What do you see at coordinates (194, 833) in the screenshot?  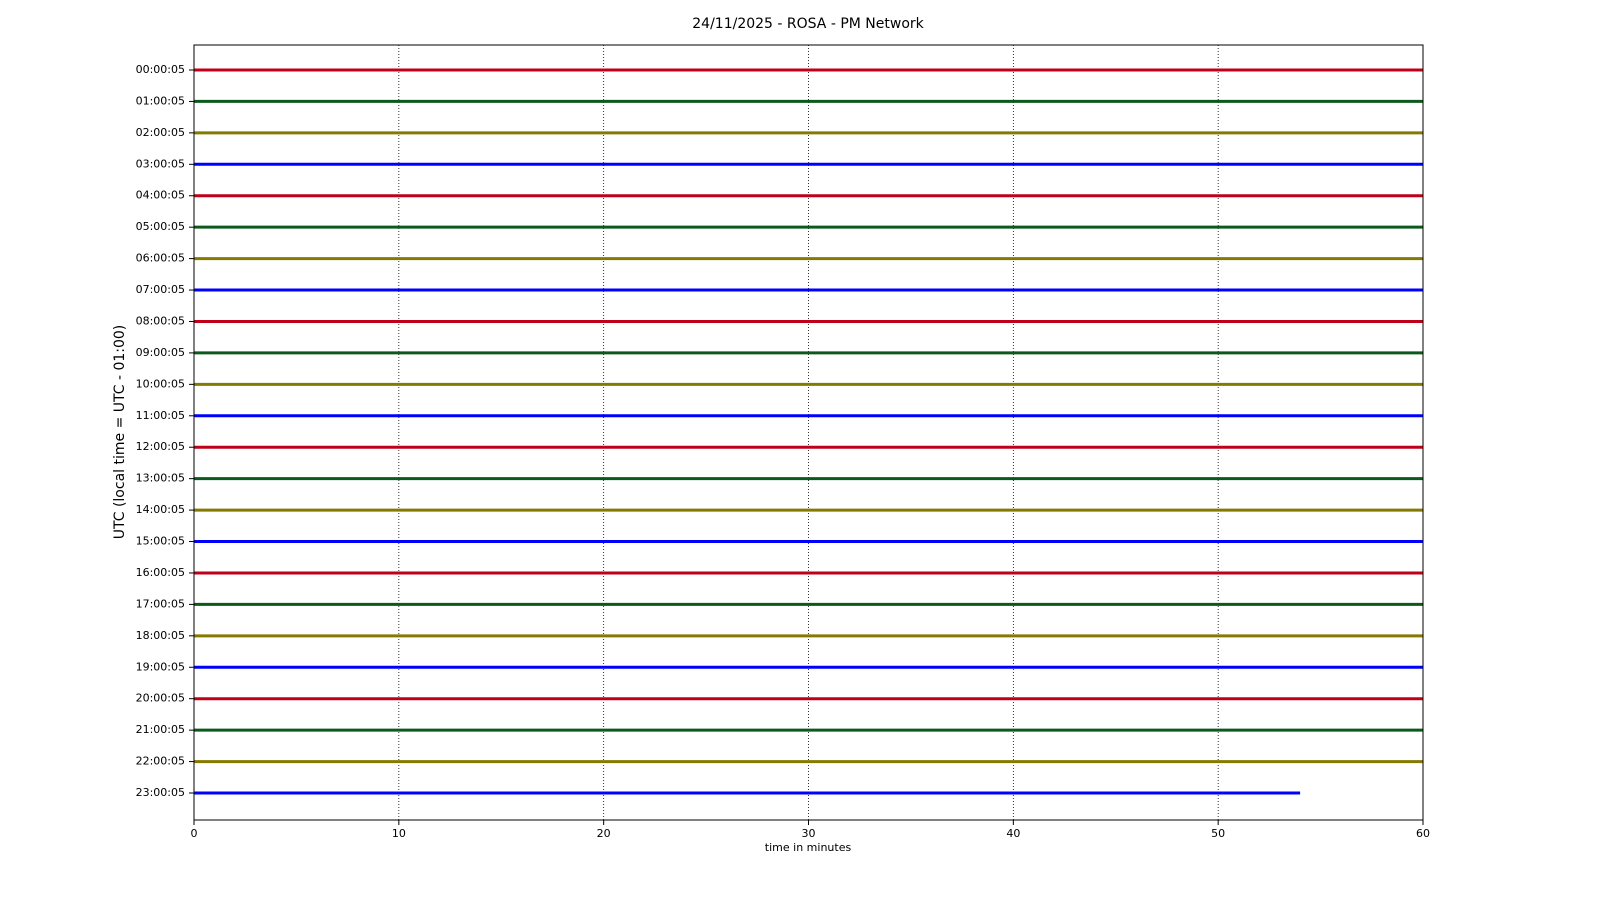 I see `x-tick-label: 0` at bounding box center [194, 833].